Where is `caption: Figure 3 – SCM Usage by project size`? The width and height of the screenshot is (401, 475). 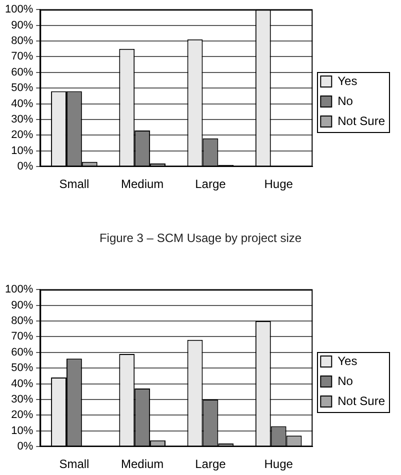 caption: Figure 3 – SCM Usage by project size is located at coordinates (200, 237).